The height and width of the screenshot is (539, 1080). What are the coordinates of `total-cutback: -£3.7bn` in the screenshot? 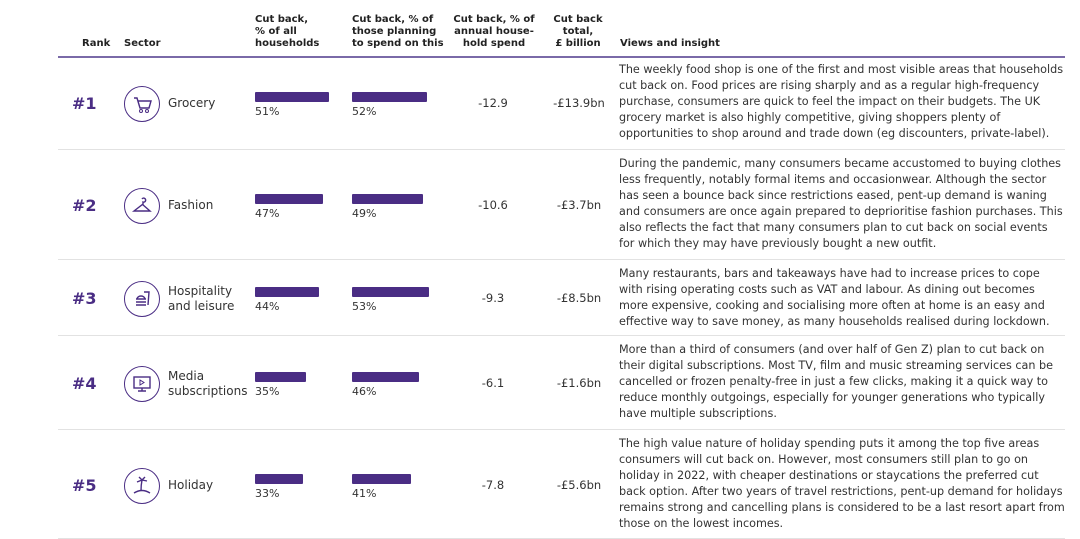 It's located at (579, 205).